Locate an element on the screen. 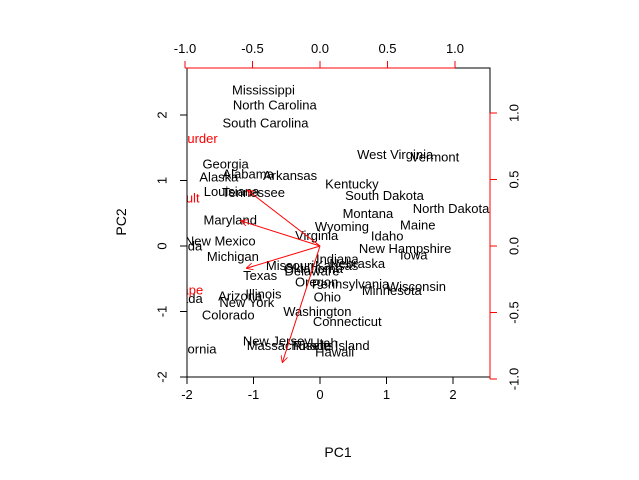  top-tick-label: 0.0 is located at coordinates (320, 48).